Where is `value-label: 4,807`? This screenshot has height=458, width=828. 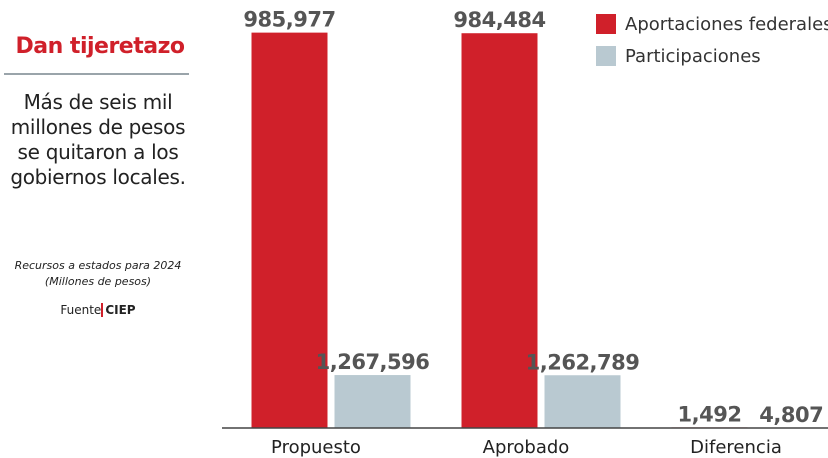 value-label: 4,807 is located at coordinates (791, 415).